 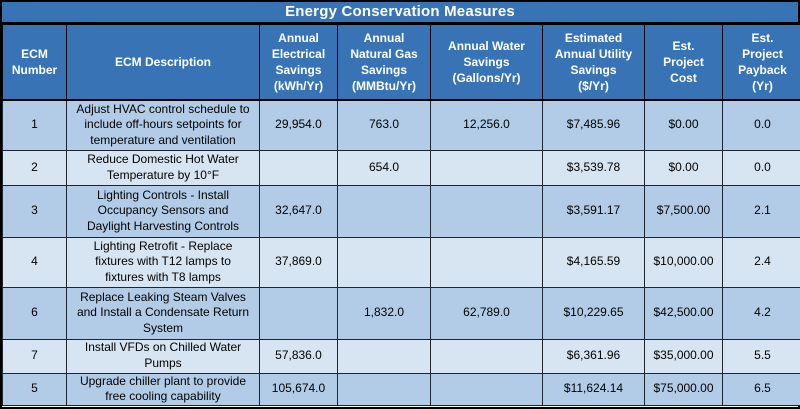 What do you see at coordinates (486, 313) in the screenshot?
I see `cell-r4-c4: 62,789.0` at bounding box center [486, 313].